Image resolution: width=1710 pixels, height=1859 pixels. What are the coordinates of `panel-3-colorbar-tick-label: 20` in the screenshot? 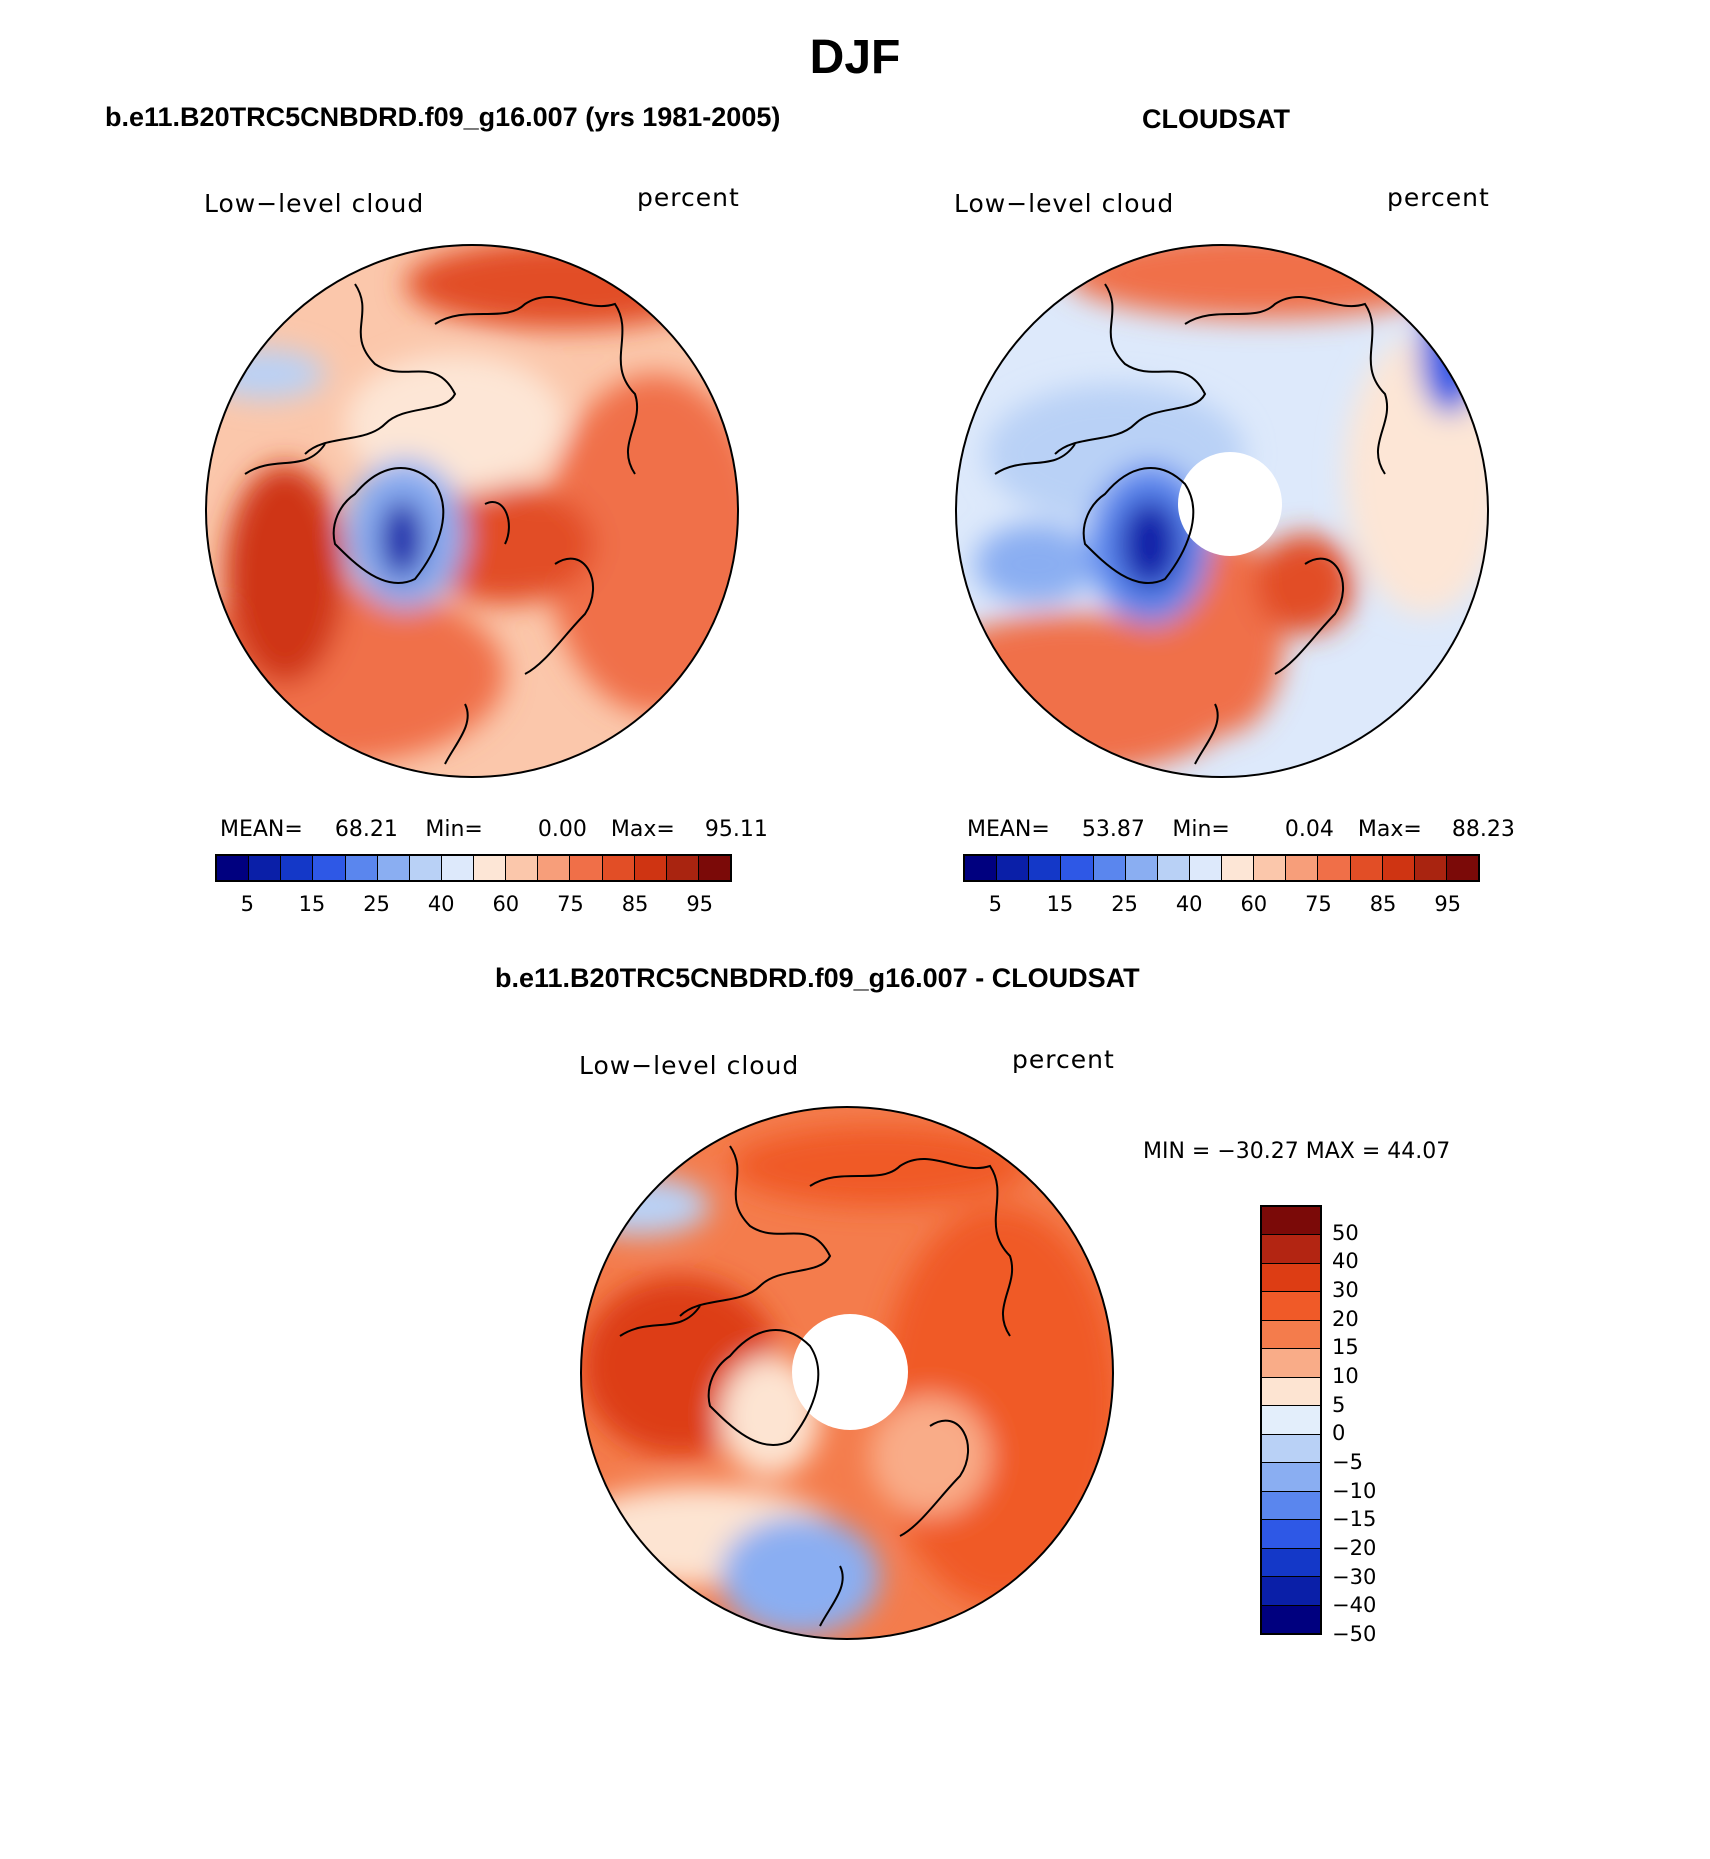 It's located at (1345, 1318).